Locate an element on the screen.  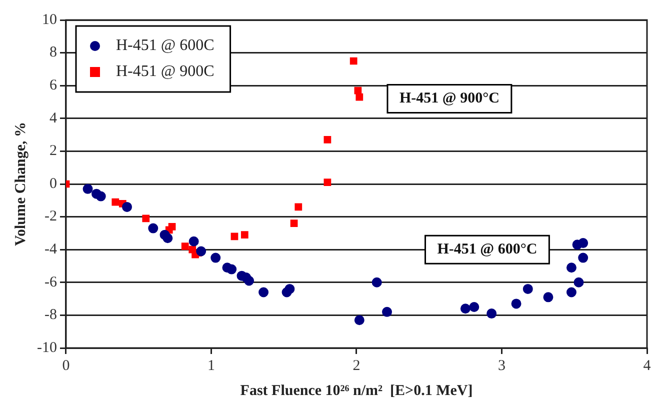
y-axis-title: Volume Change, % is located at coordinates (20, 184).